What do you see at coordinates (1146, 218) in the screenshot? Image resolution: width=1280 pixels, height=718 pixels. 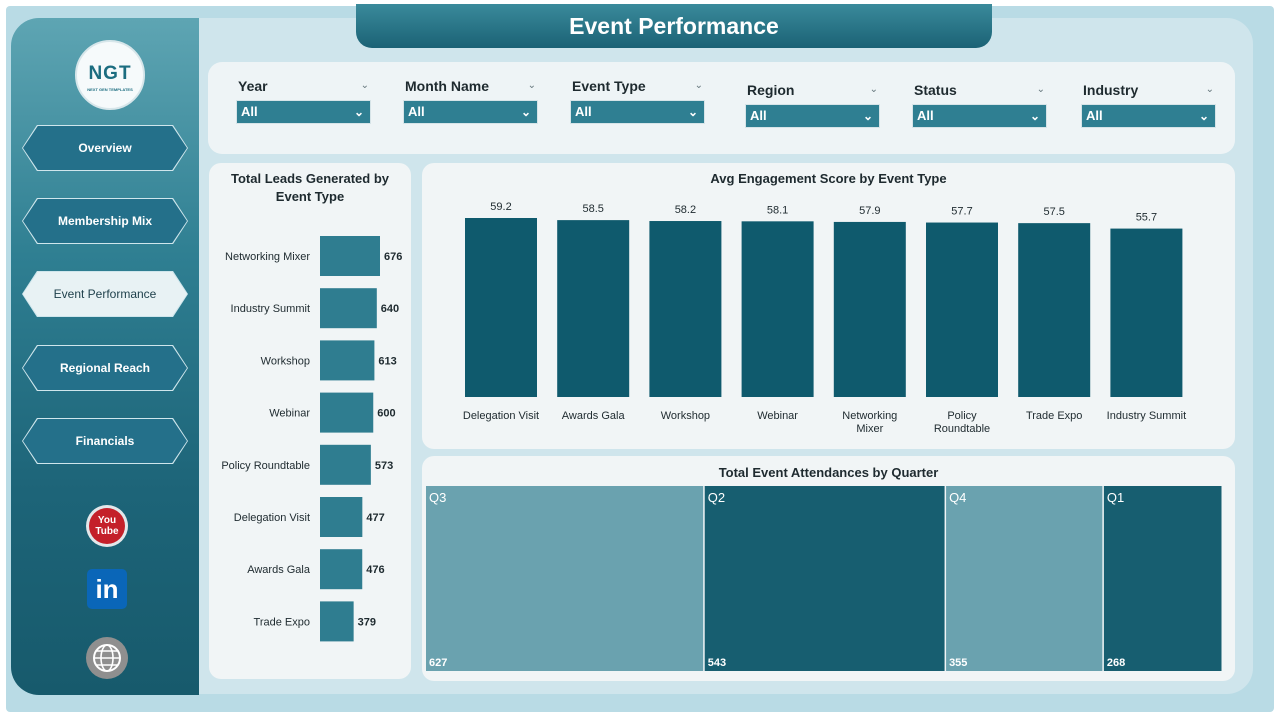 I see `engagement-value-label: 55.7` at bounding box center [1146, 218].